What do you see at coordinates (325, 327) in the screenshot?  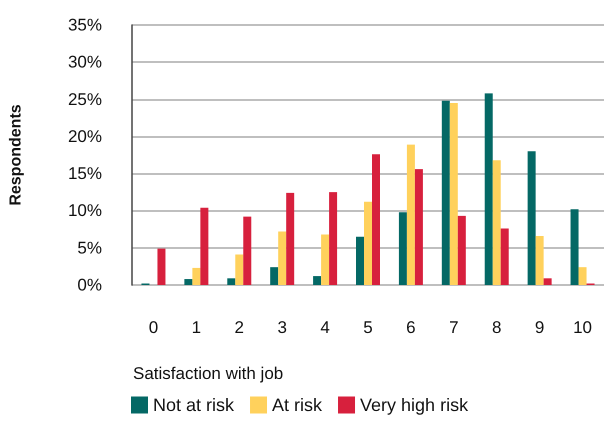 I see `x-tick-label: 4` at bounding box center [325, 327].